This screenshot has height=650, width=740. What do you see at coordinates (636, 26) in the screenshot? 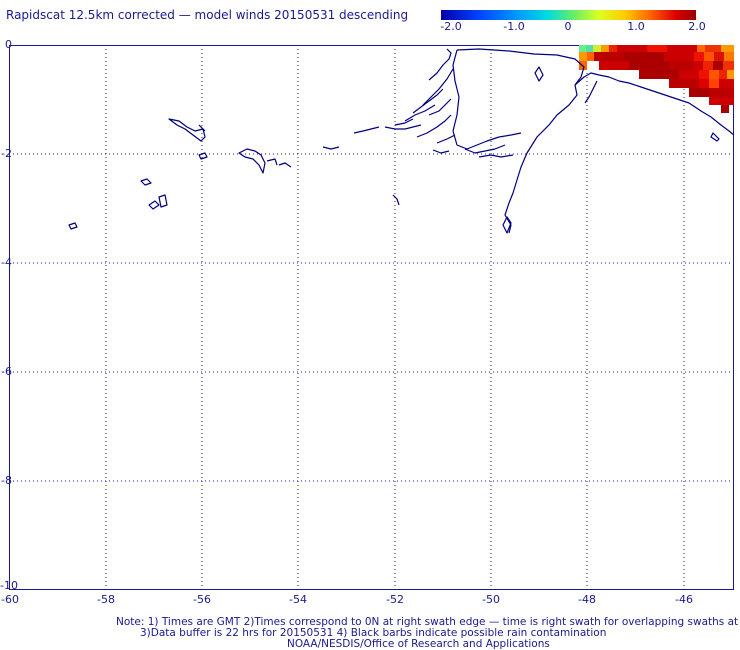
I see `colorbar-label-pos1: 1.0` at bounding box center [636, 26].